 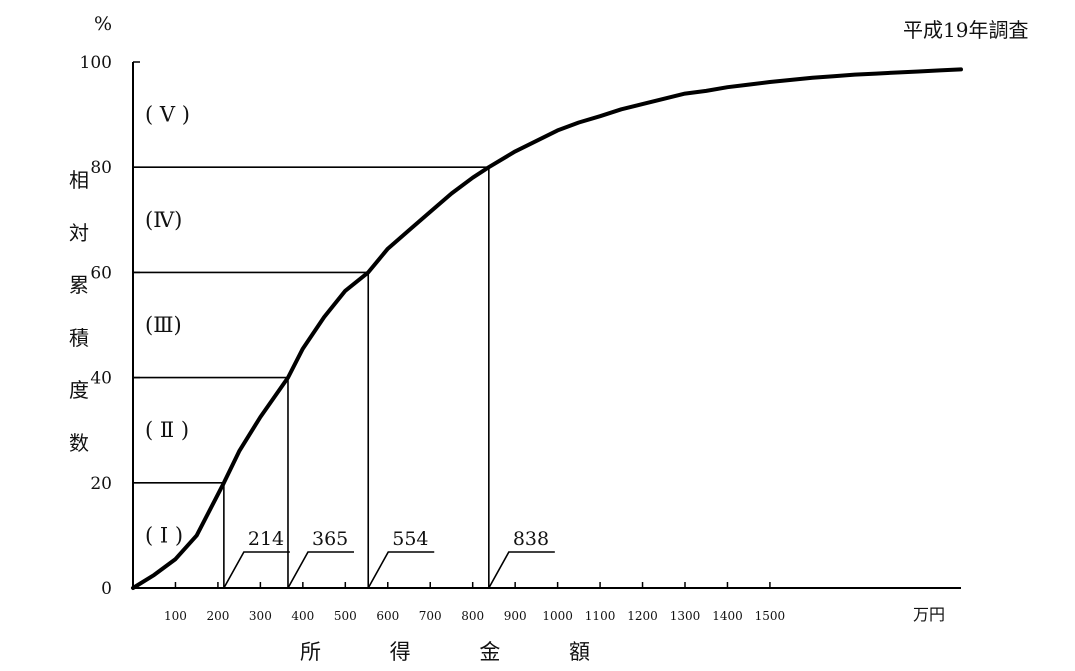 What do you see at coordinates (302, 616) in the screenshot?
I see `x-tick-label: 400` at bounding box center [302, 616].